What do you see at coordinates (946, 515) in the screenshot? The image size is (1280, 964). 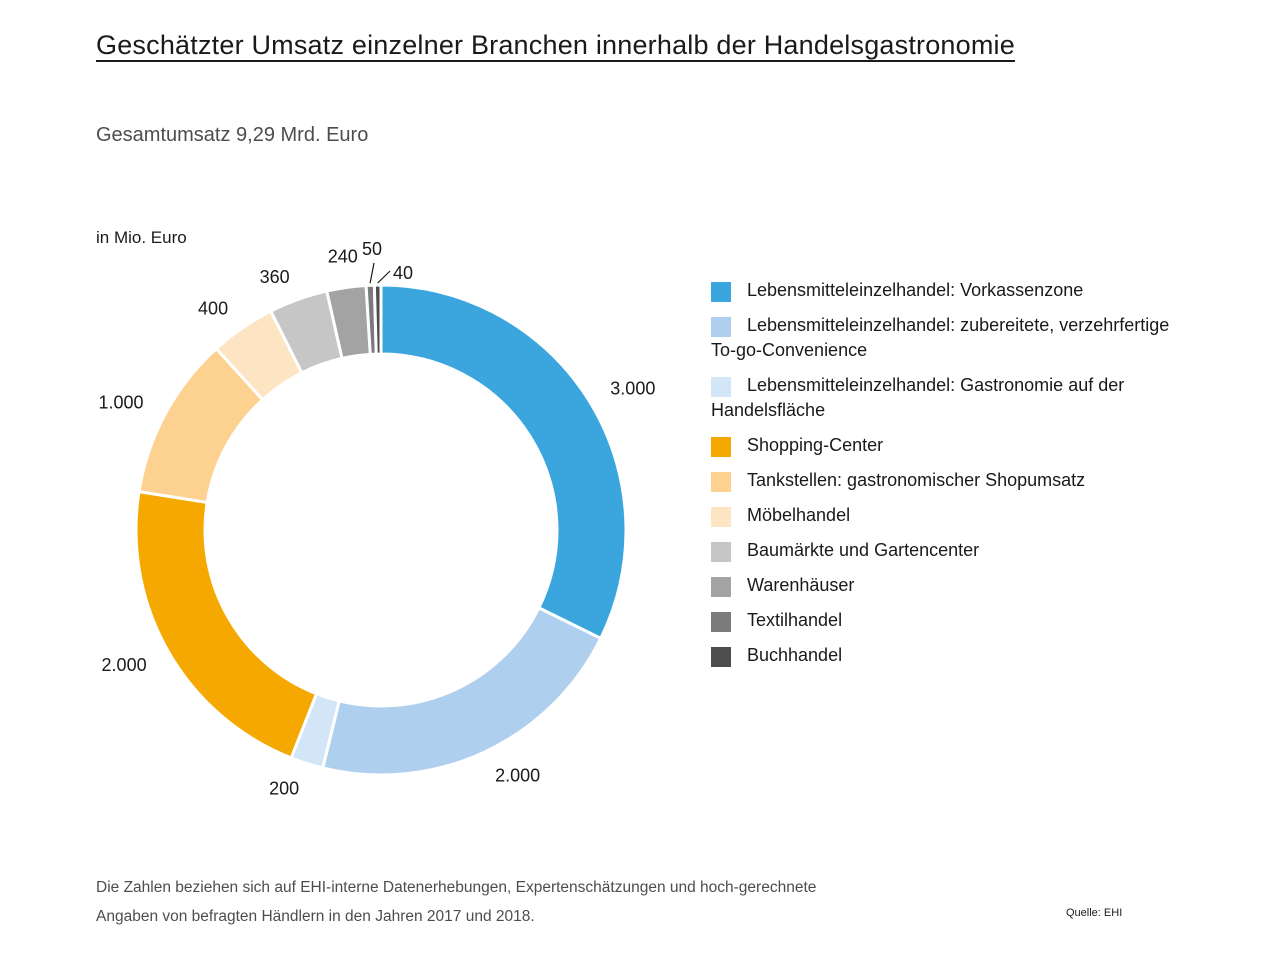 I see `legend-item: Möbelhandel` at bounding box center [946, 515].